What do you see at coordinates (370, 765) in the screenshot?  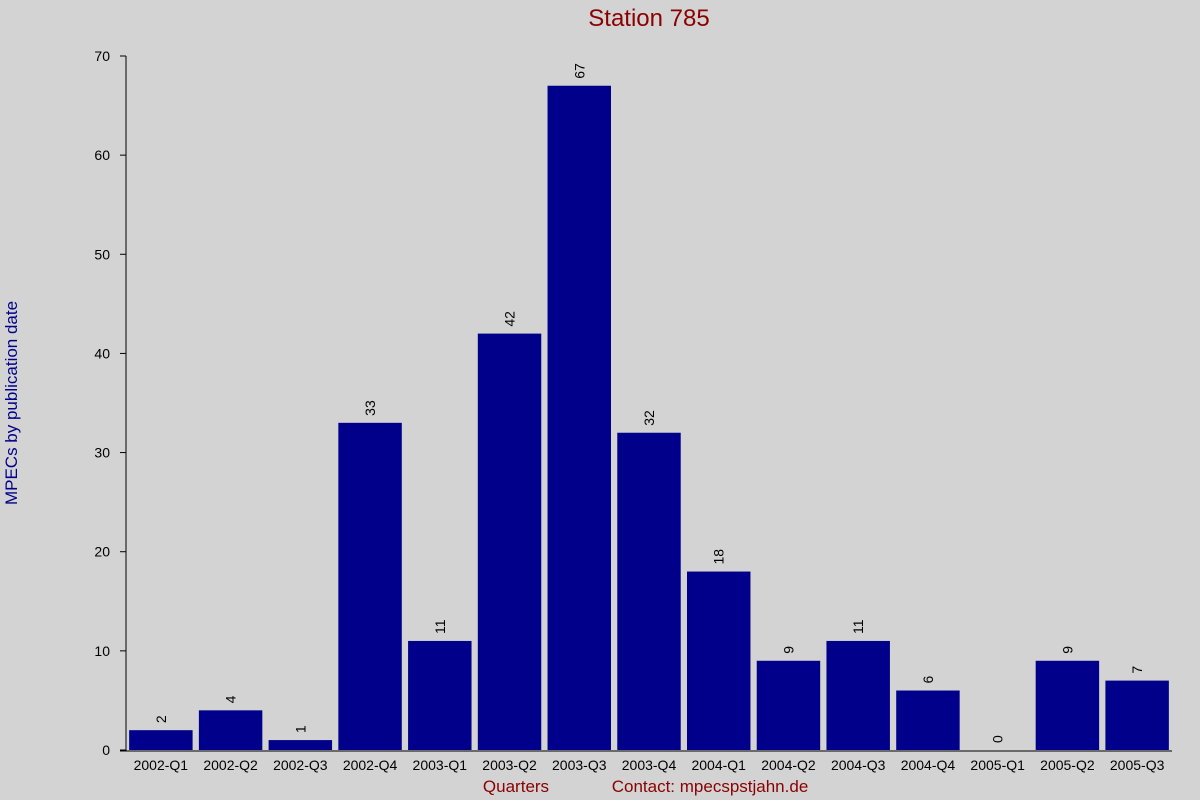 I see `x-tick-label: 2002-Q4` at bounding box center [370, 765].